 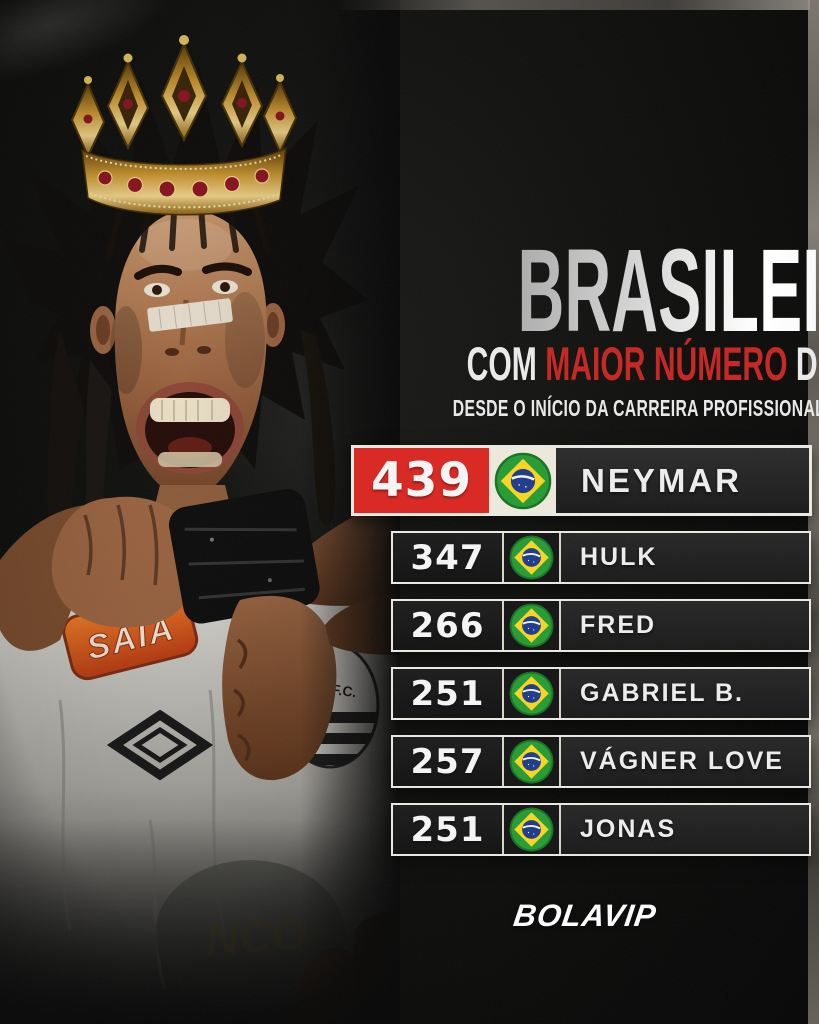 What do you see at coordinates (684, 761) in the screenshot?
I see `player-name: VÁGNER LOVE` at bounding box center [684, 761].